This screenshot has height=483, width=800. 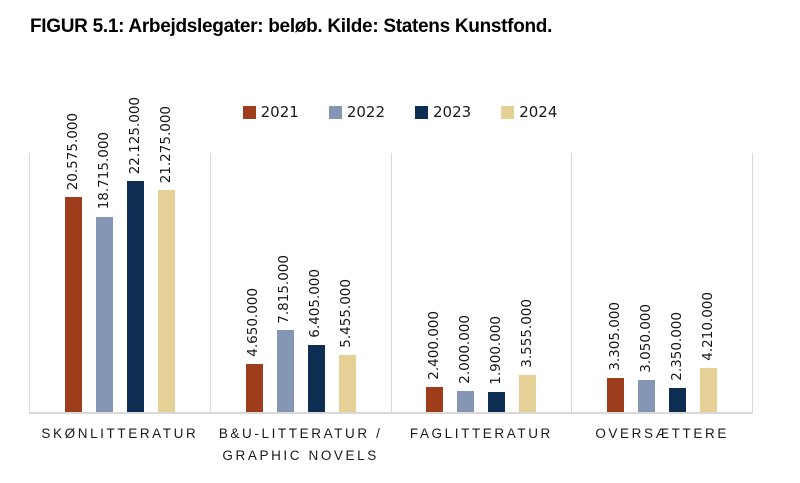 I want to click on legend-item-2021: 2021, so click(x=270, y=112).